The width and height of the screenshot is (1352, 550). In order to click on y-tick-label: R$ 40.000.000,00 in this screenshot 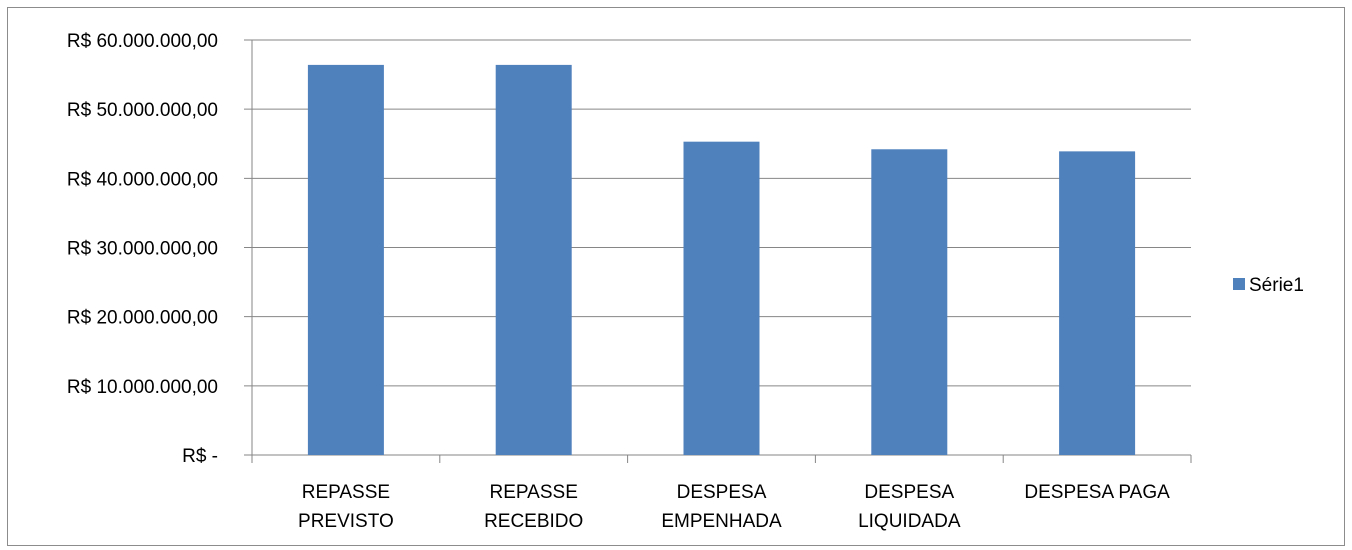, I will do `click(142, 179)`.